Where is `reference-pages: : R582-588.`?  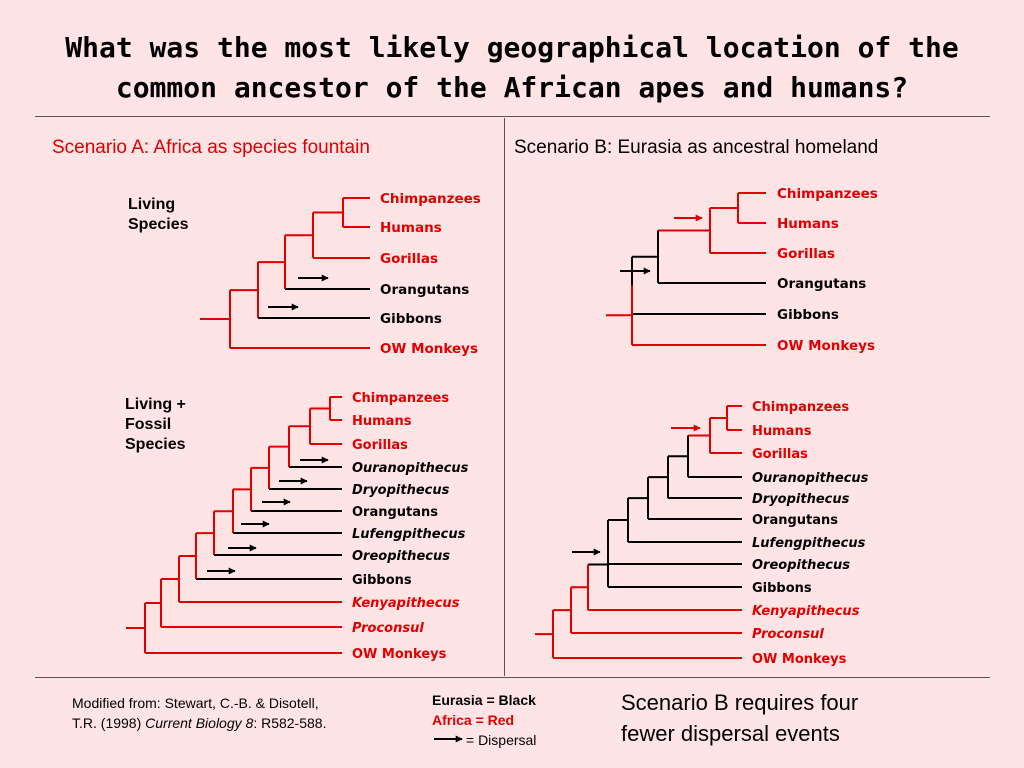
reference-pages: : R582-588. is located at coordinates (290, 723).